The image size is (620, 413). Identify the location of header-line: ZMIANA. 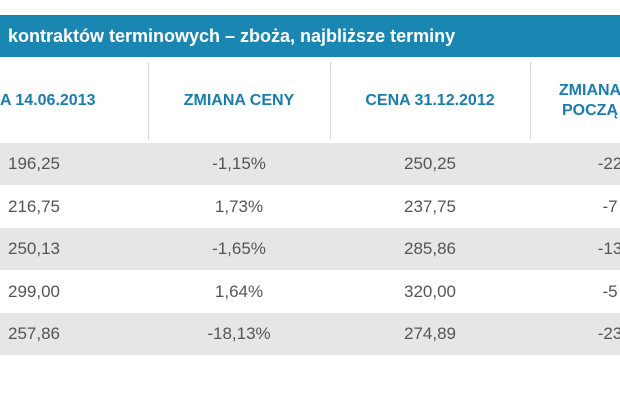
(589, 90).